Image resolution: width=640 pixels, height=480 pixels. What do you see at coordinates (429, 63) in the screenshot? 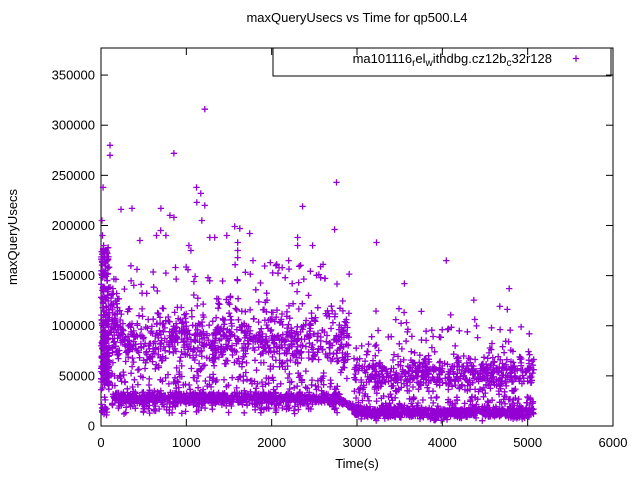
I see `legend-label-subscript: w` at bounding box center [429, 63].